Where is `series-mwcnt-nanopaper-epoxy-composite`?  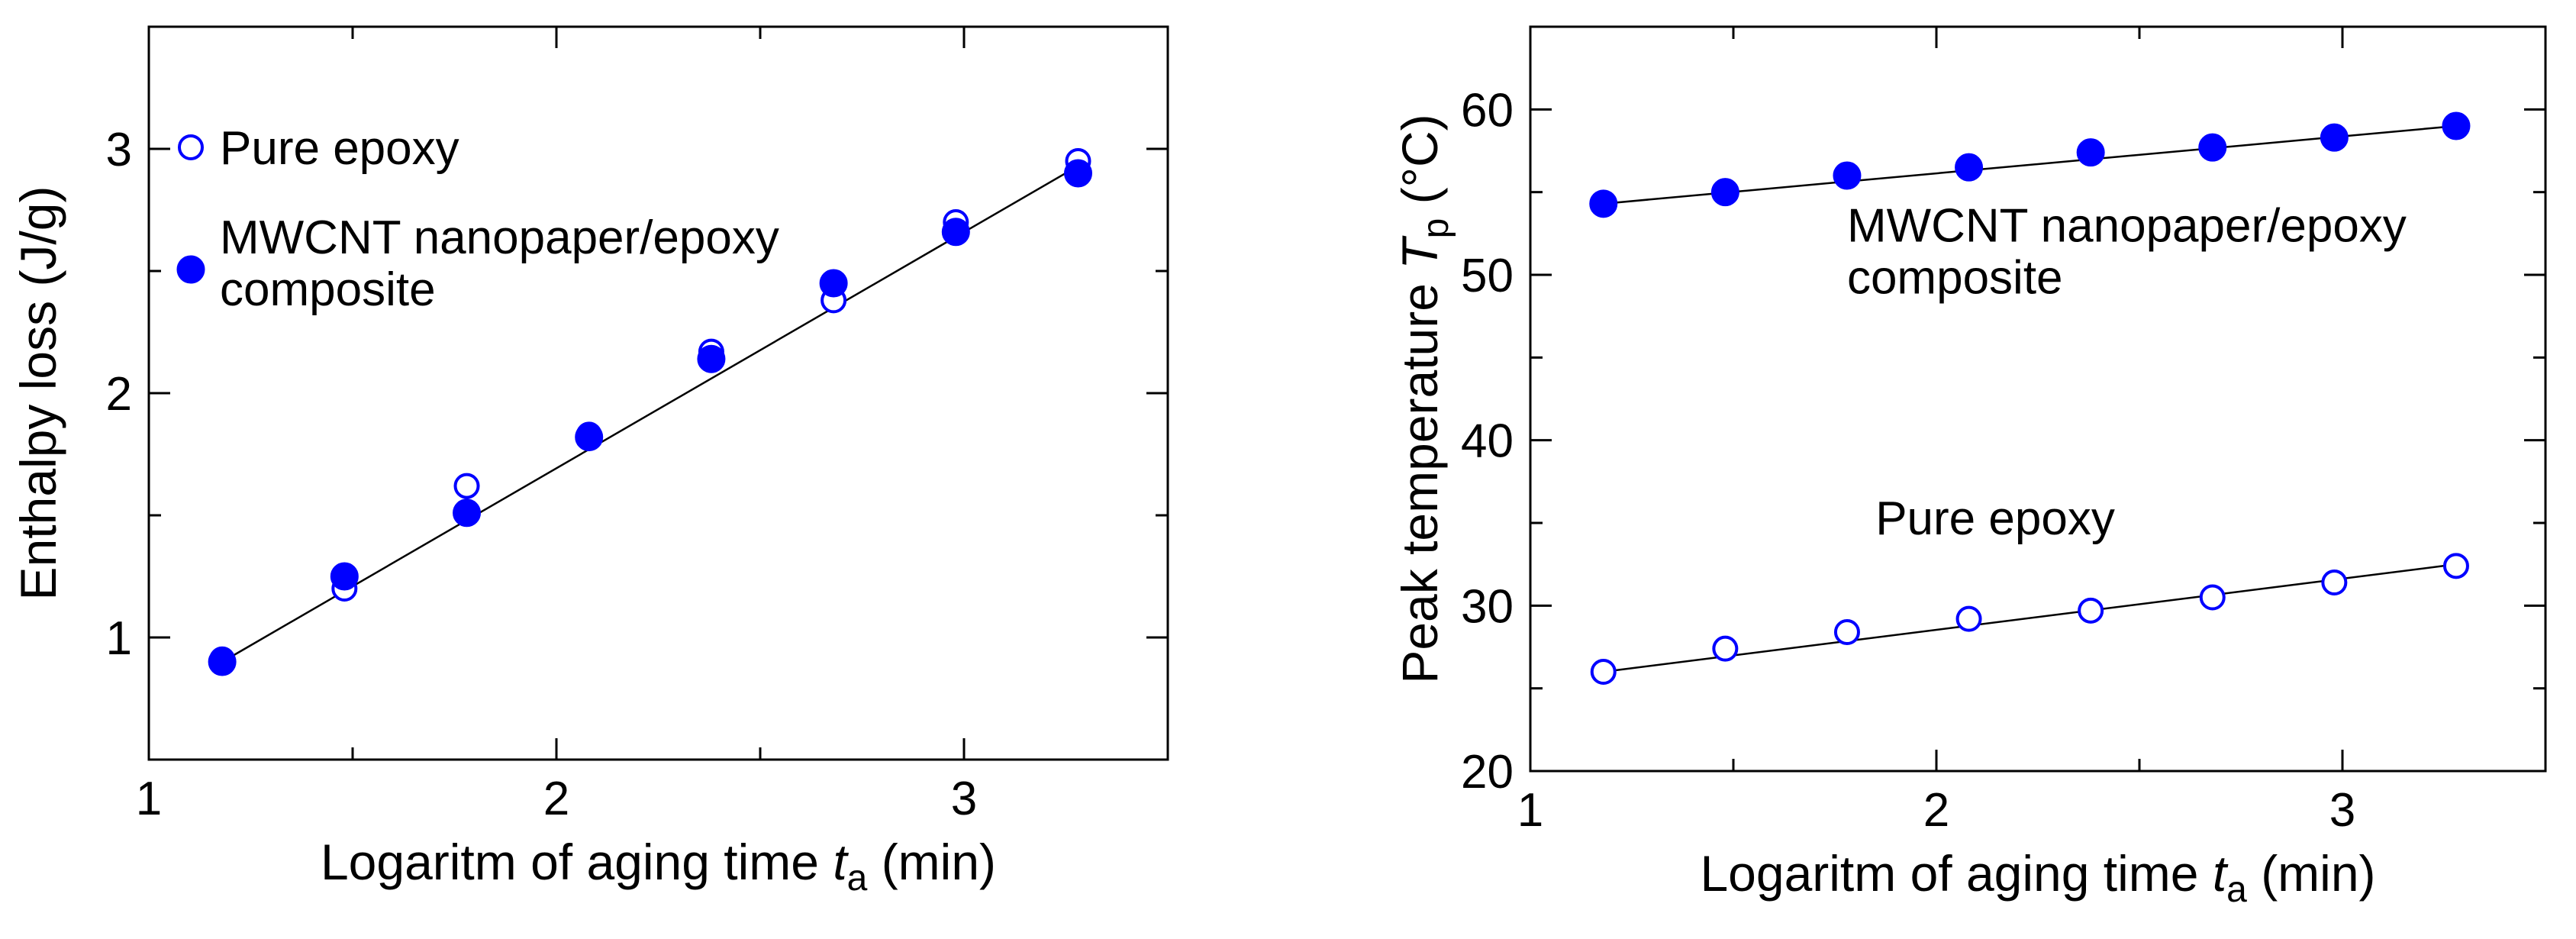
series-mwcnt-nanopaper-epoxy-composite is located at coordinates (2030, 164).